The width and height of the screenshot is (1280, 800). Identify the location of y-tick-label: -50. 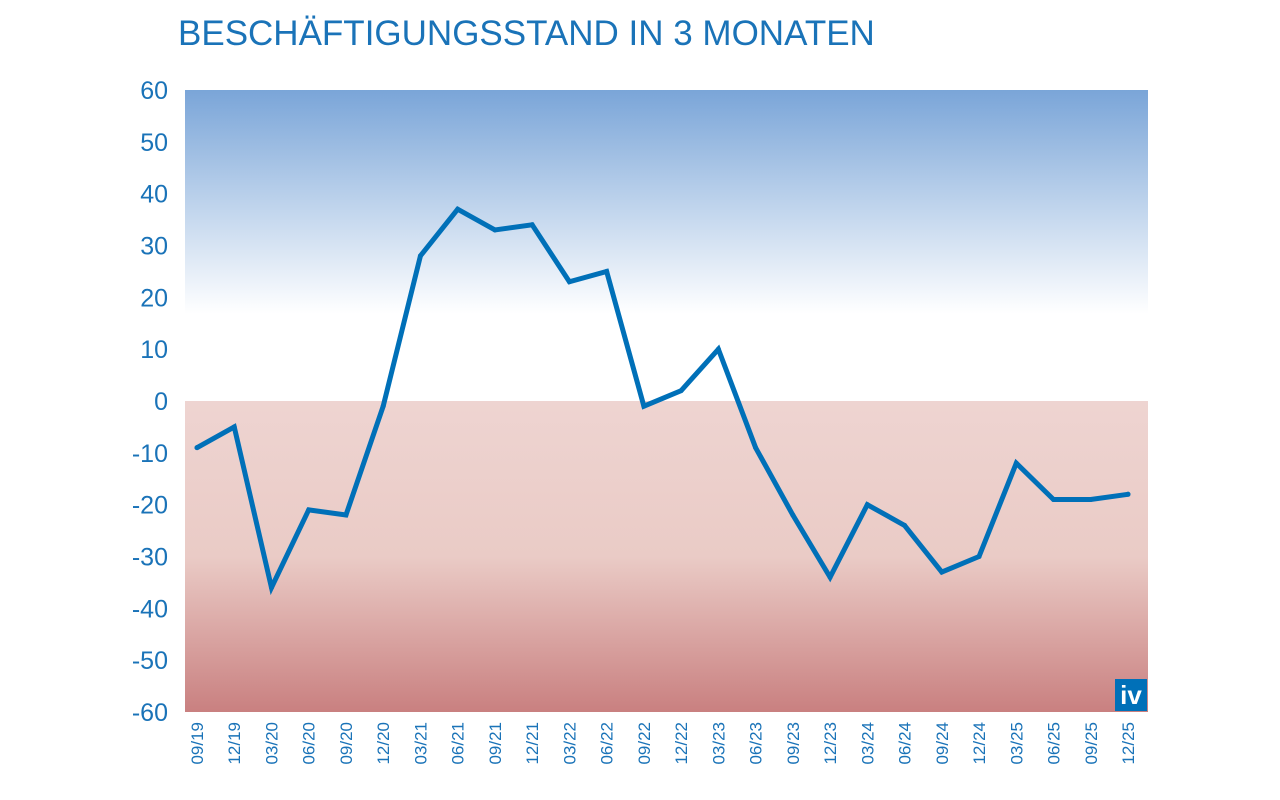
(150, 661).